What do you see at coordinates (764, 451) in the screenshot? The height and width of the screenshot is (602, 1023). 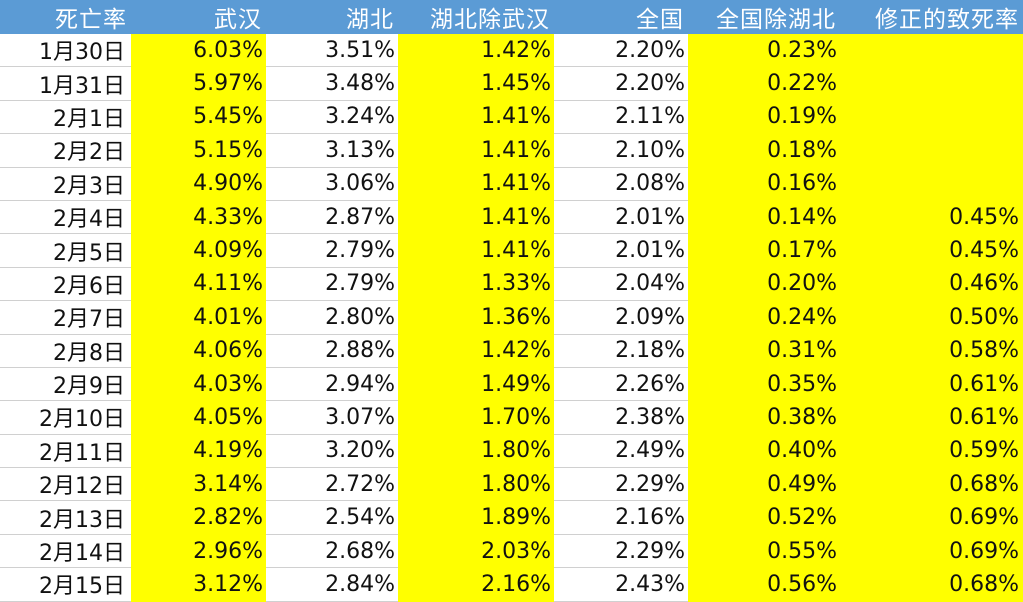 I see `value-cell: 0.40%` at bounding box center [764, 451].